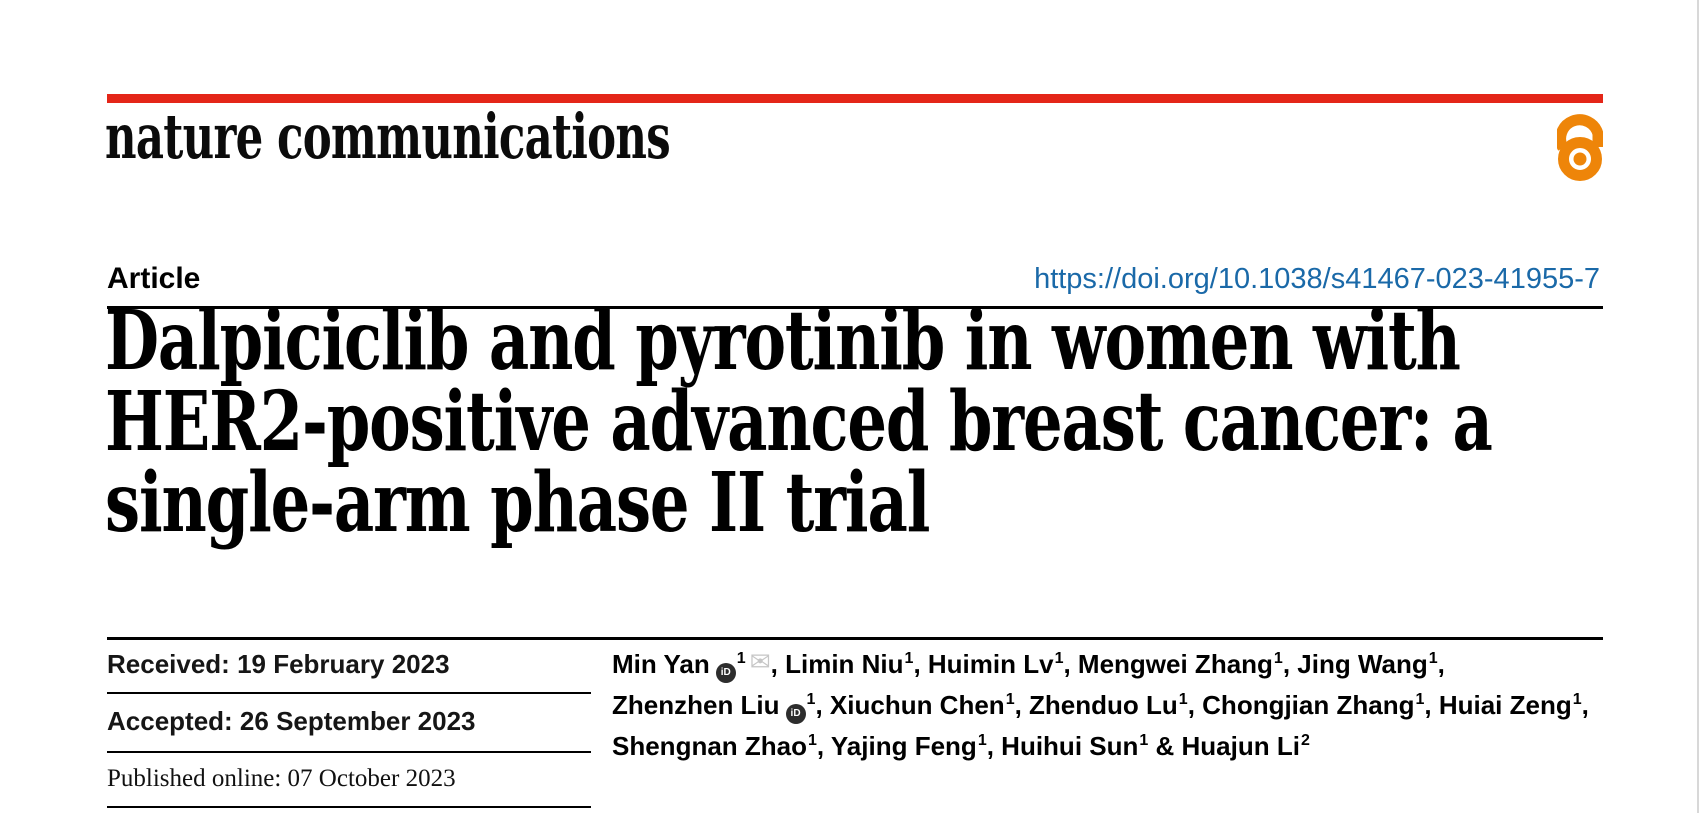 This screenshot has width=1701, height=813. Describe the element at coordinates (1505, 705) in the screenshot. I see `author-name: Huiai Zeng` at that location.